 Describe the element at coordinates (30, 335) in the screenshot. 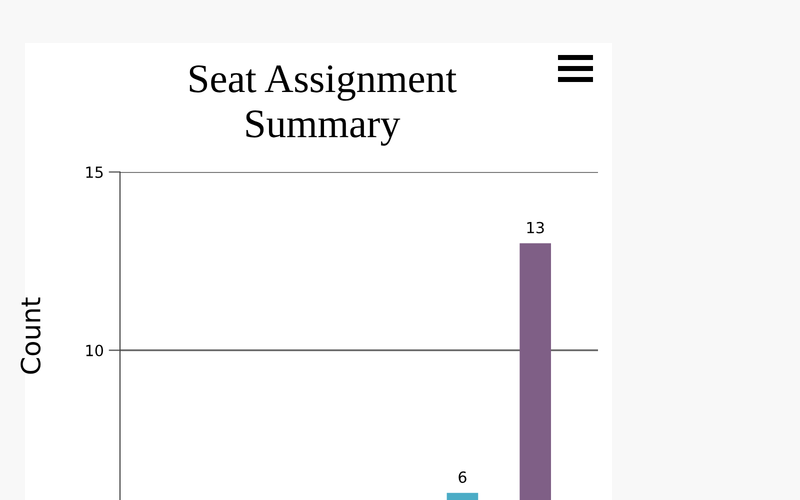

I see `y-axis-title: Count` at that location.